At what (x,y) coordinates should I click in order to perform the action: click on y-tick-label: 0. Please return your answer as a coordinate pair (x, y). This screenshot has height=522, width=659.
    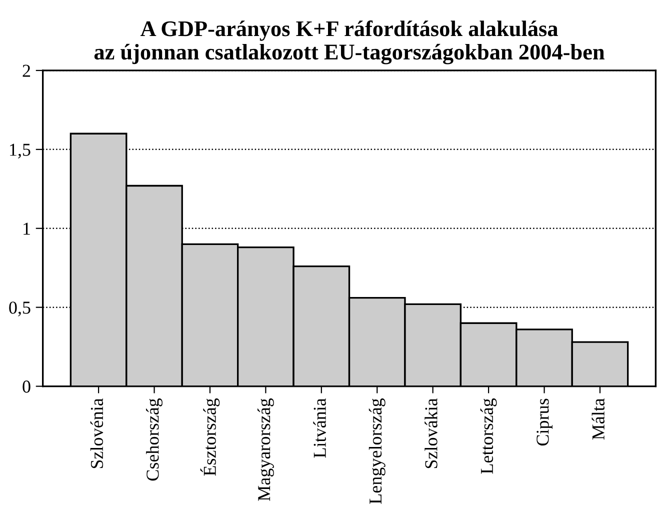
    Looking at the image, I should click on (26, 386).